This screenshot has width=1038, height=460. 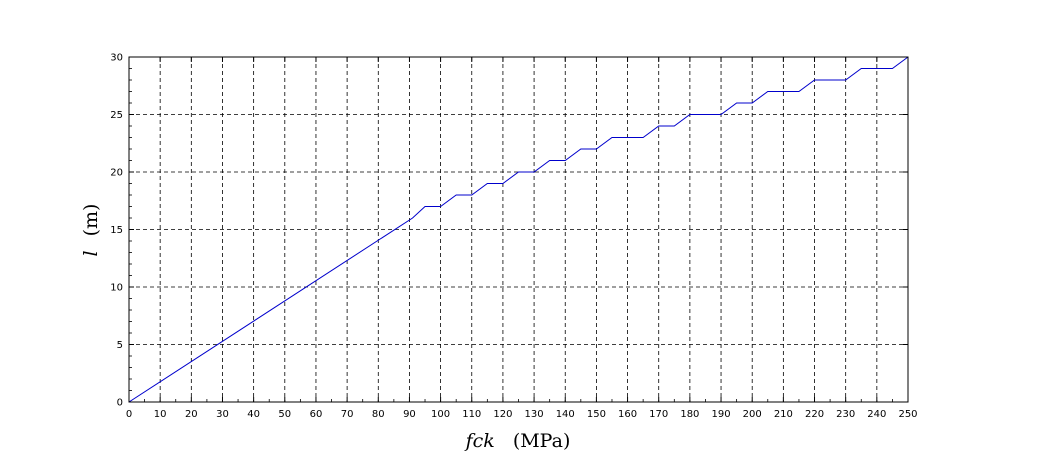 What do you see at coordinates (316, 414) in the screenshot?
I see `x-tick-label: 60` at bounding box center [316, 414].